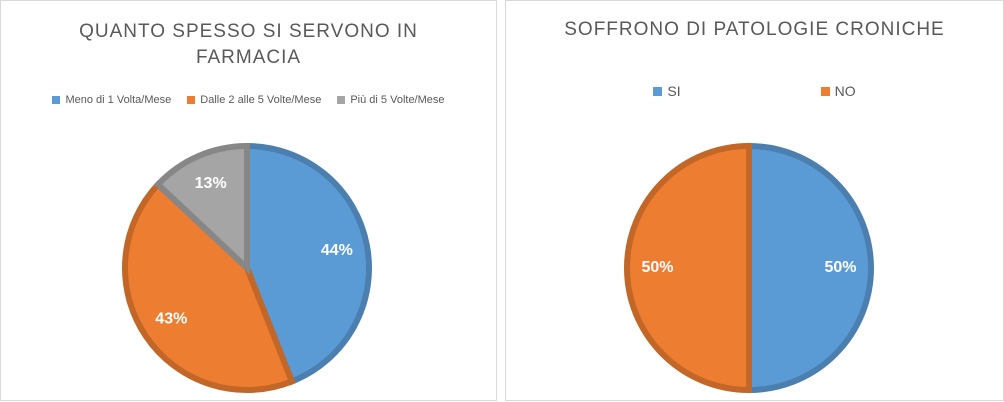  Describe the element at coordinates (261, 100) in the screenshot. I see `legend-label: Dalle 2 alle 5 Volte/Mese` at that location.